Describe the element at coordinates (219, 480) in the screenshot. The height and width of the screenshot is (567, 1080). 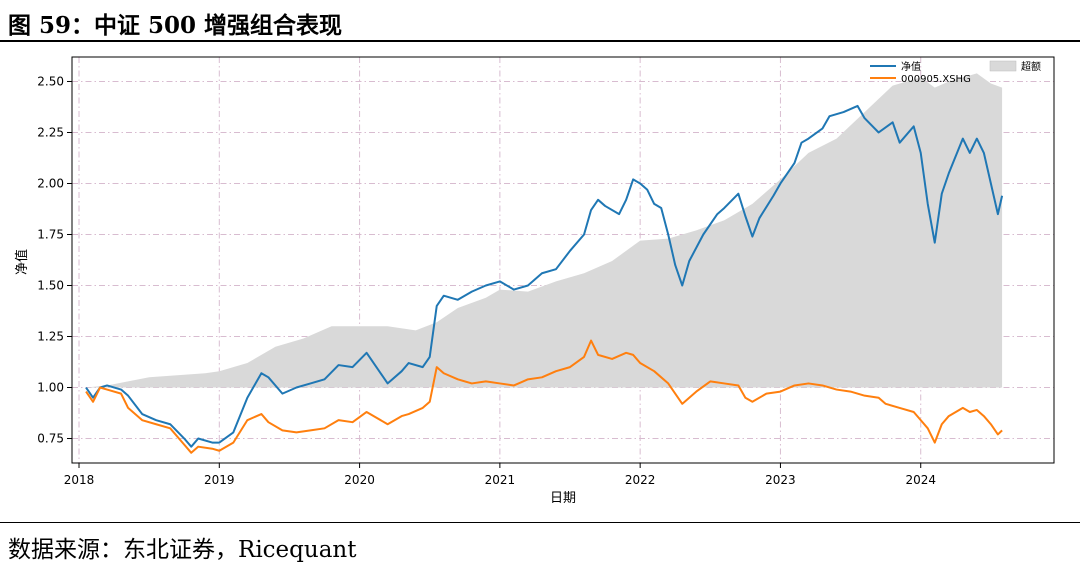
I see `x-tick-label: 2019` at that location.